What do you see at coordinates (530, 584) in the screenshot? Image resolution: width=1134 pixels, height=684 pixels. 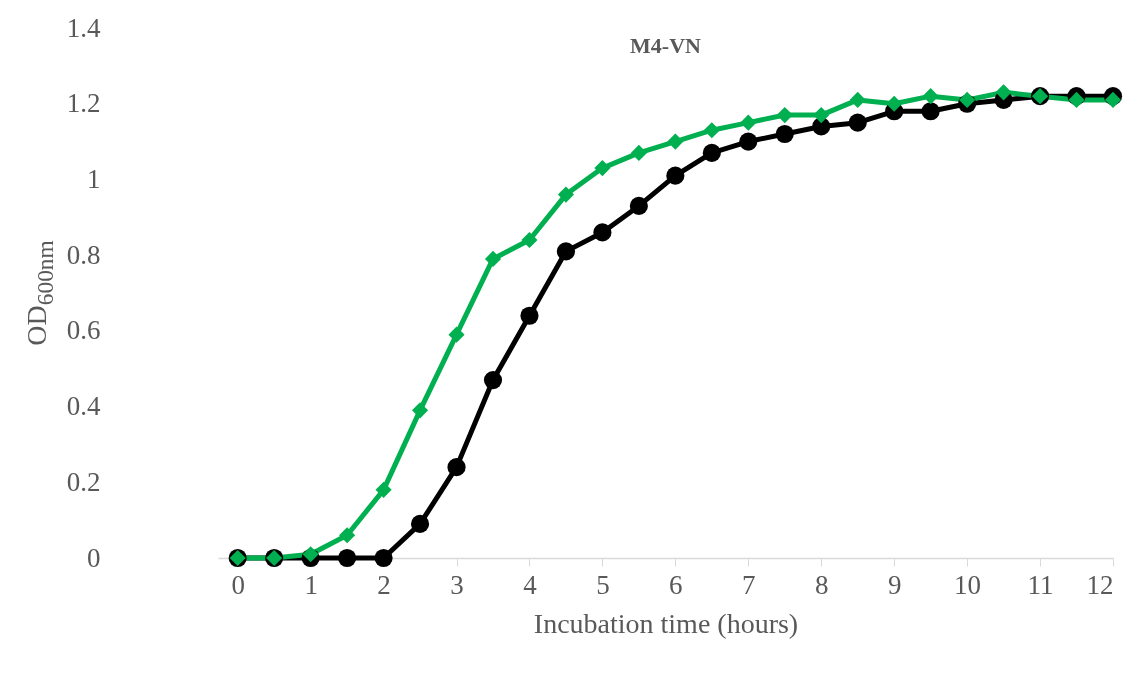 I see `x-tick-label: 4` at bounding box center [530, 584].